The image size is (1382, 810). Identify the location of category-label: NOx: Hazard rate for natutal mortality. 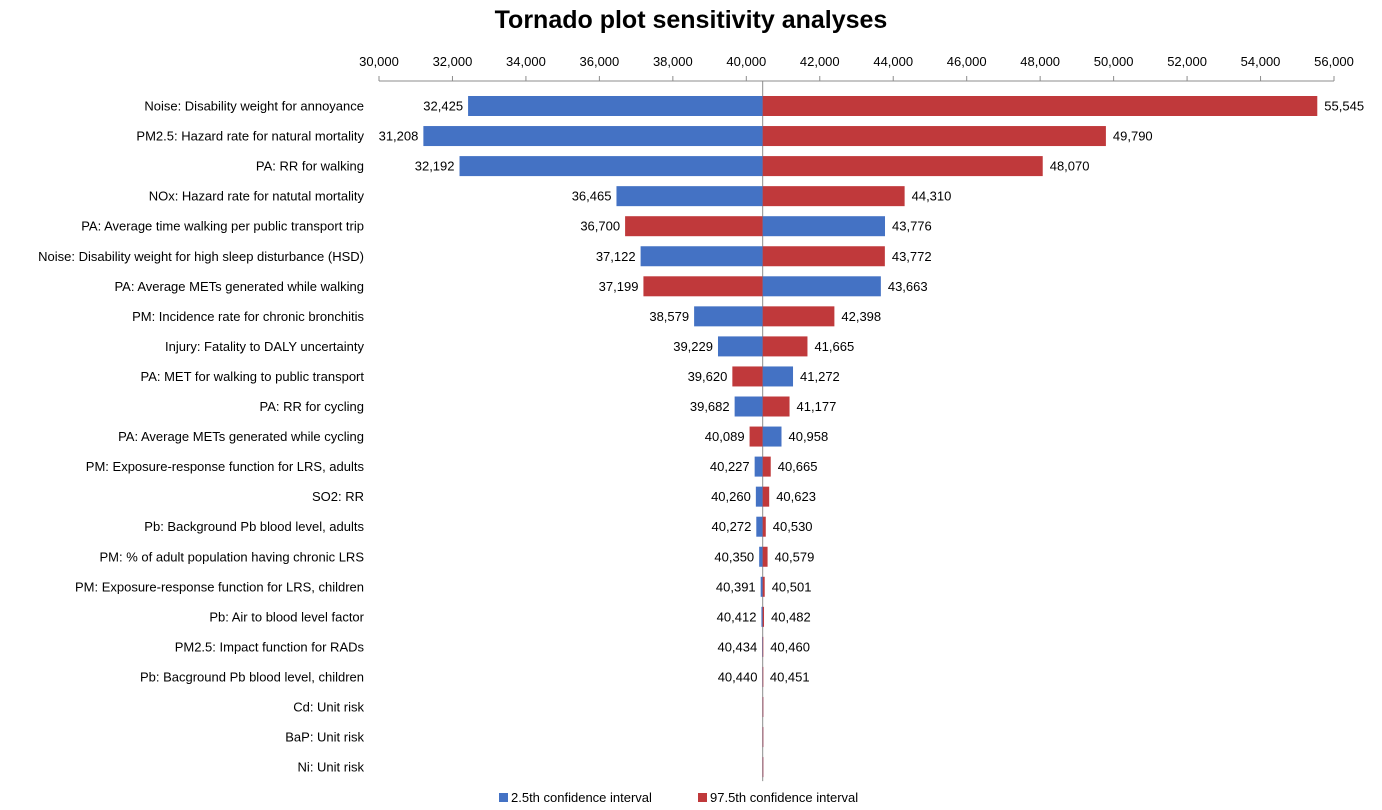
(257, 196).